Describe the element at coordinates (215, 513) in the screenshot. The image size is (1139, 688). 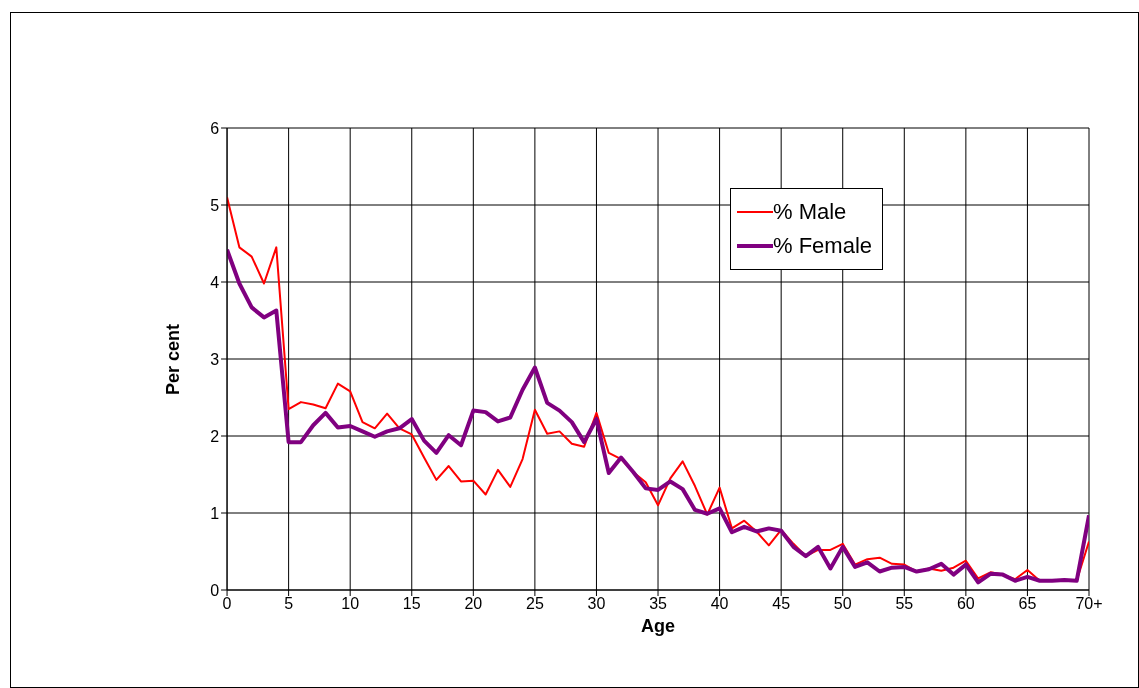
I see `y-tick-label: 1` at that location.